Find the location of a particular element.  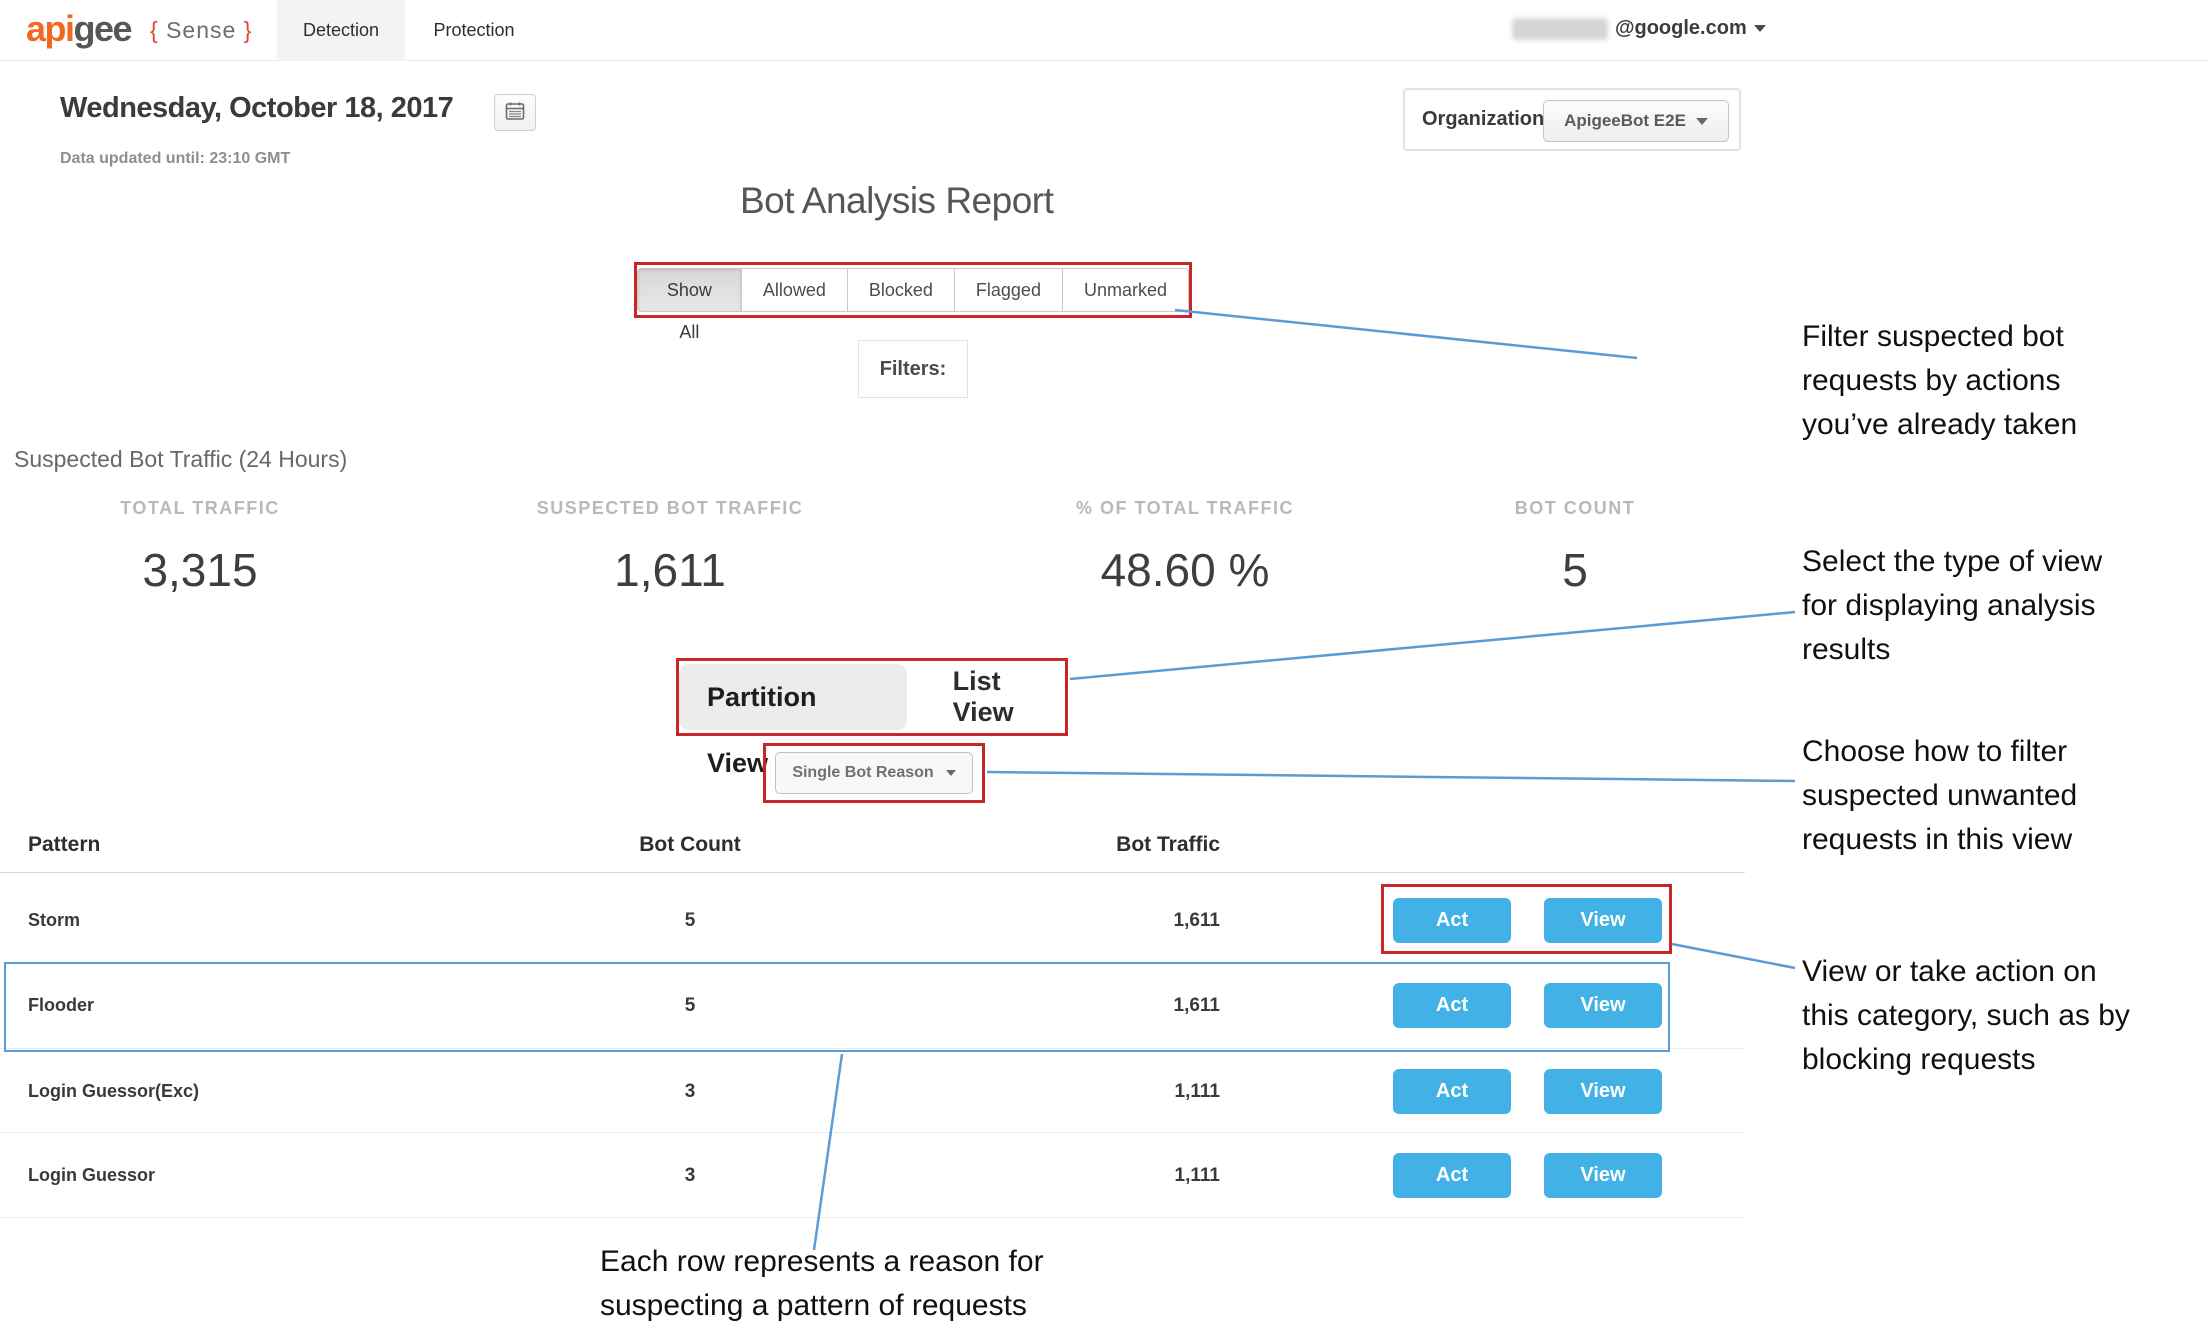

sense-close-brace: } is located at coordinates (248, 30).